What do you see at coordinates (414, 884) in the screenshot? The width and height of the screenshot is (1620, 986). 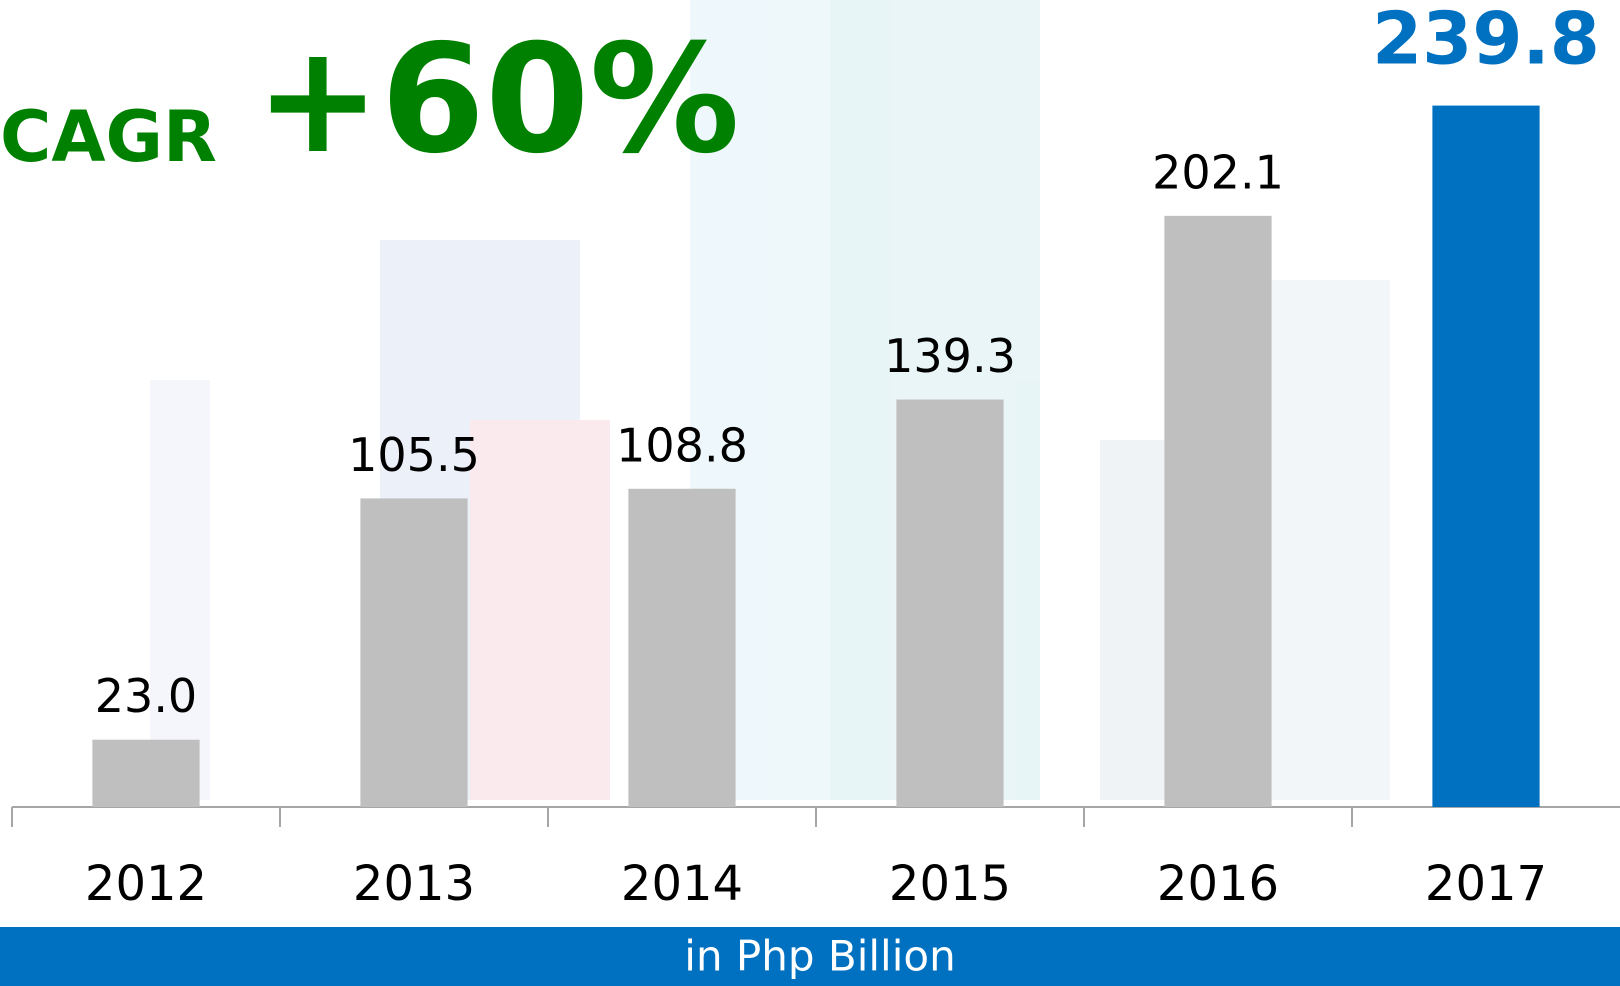 I see `x-tick-label: 2013` at bounding box center [414, 884].